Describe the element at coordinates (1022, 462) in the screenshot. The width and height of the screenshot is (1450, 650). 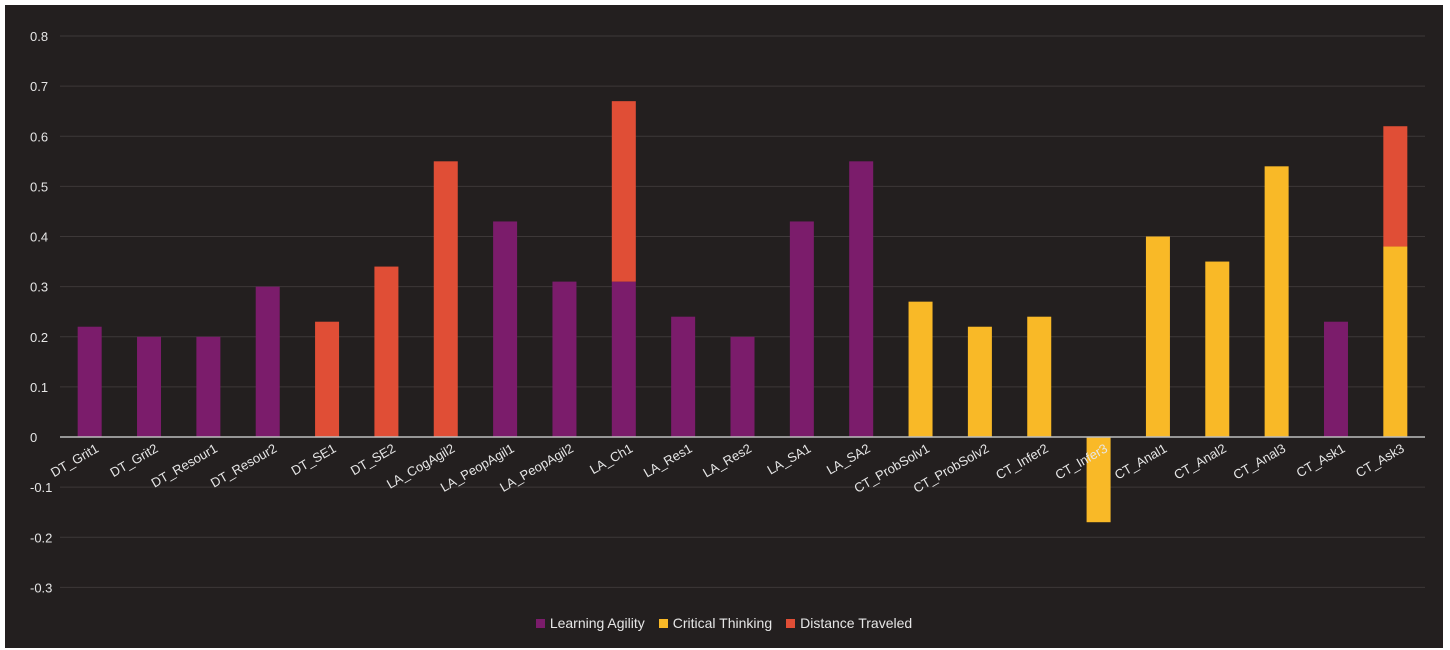
I see `x-tick-label: CT_Infer2` at that location.